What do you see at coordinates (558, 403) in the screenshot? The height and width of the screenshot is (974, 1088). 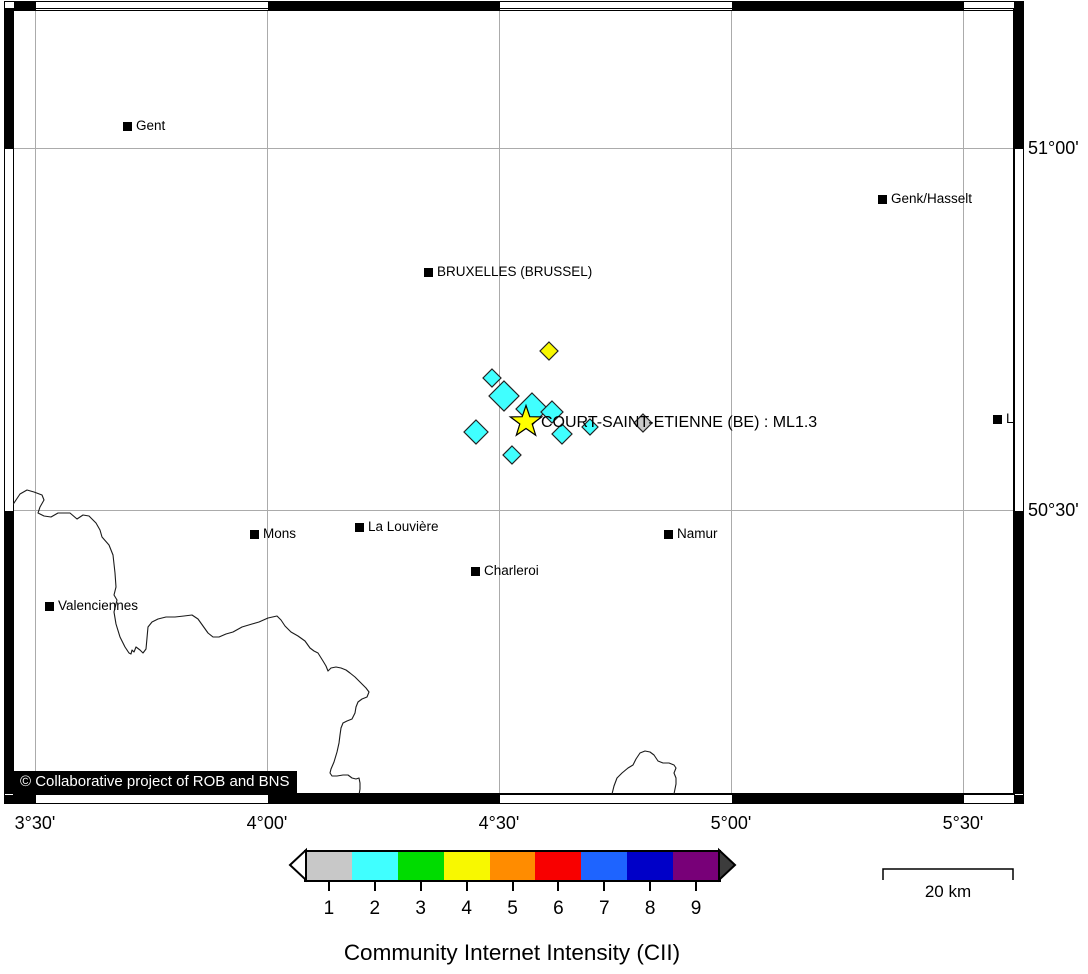 I see `intensity-points-layer` at bounding box center [558, 403].